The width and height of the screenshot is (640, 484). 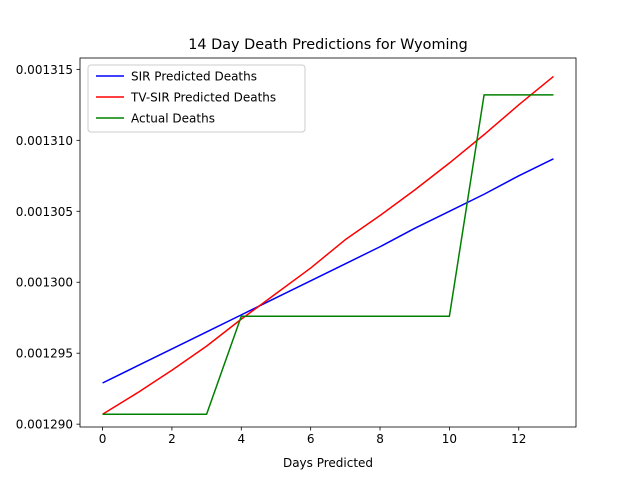 What do you see at coordinates (44, 283) in the screenshot?
I see `y-tick-label: 0.001300` at bounding box center [44, 283].